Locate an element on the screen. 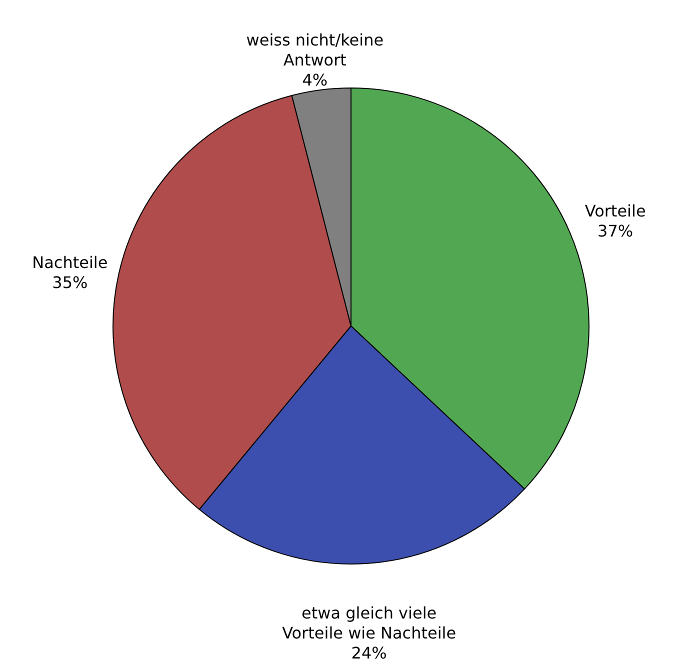 The height and width of the screenshot is (664, 685). data-label: 24% is located at coordinates (369, 652).